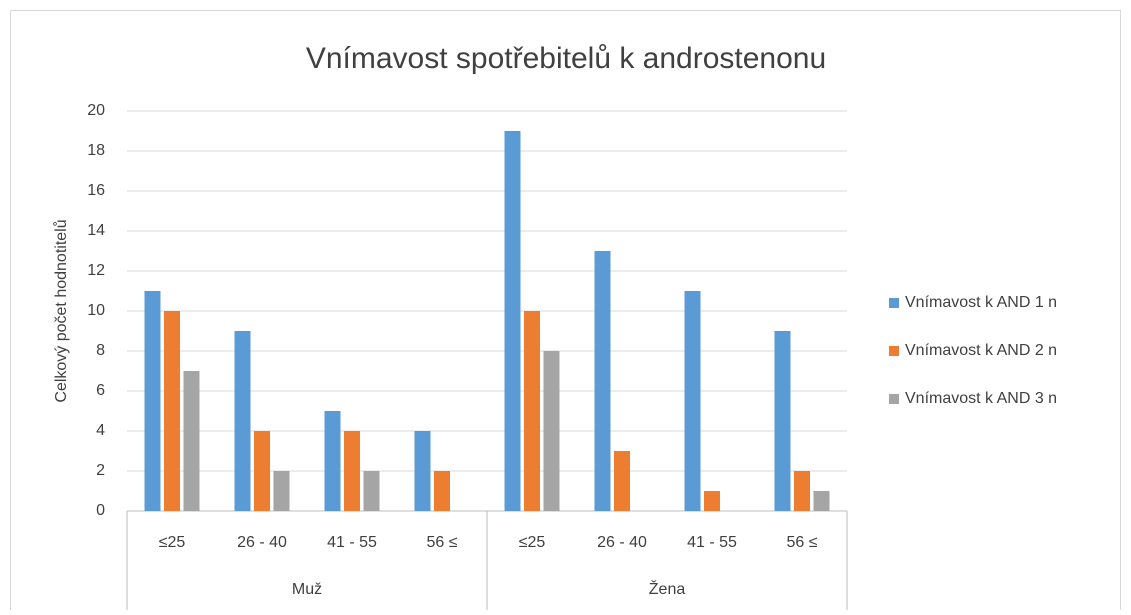 This screenshot has height=615, width=1131. I want to click on y-tick-label: 4, so click(100, 430).